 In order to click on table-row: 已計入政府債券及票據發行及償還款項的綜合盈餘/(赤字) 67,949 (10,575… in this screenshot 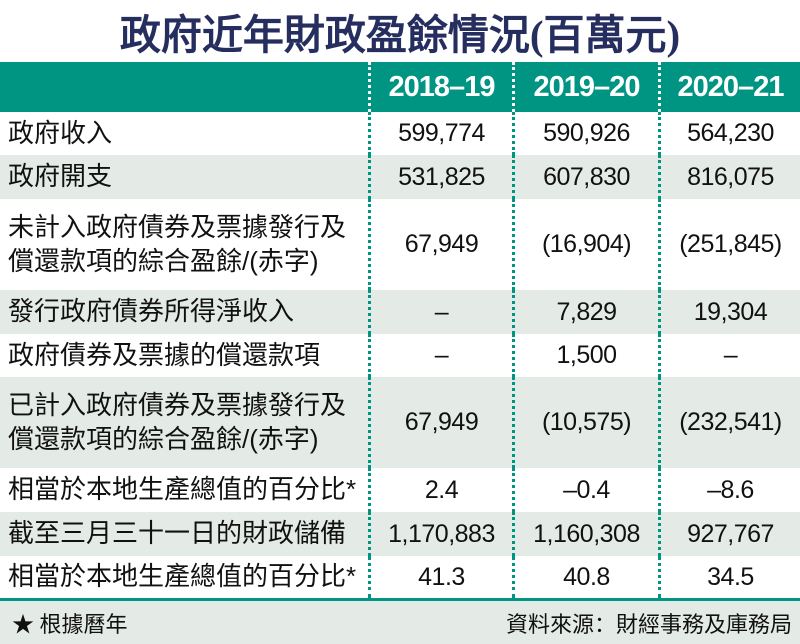, I will do `click(400, 422)`.